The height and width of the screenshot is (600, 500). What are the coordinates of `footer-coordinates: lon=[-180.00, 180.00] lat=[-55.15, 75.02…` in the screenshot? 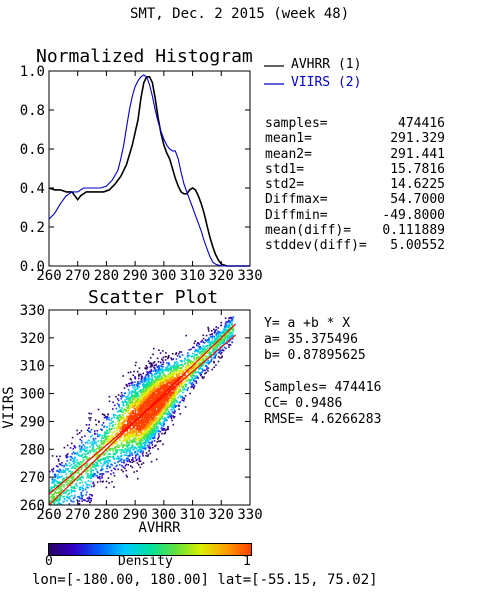 It's located at (205, 580).